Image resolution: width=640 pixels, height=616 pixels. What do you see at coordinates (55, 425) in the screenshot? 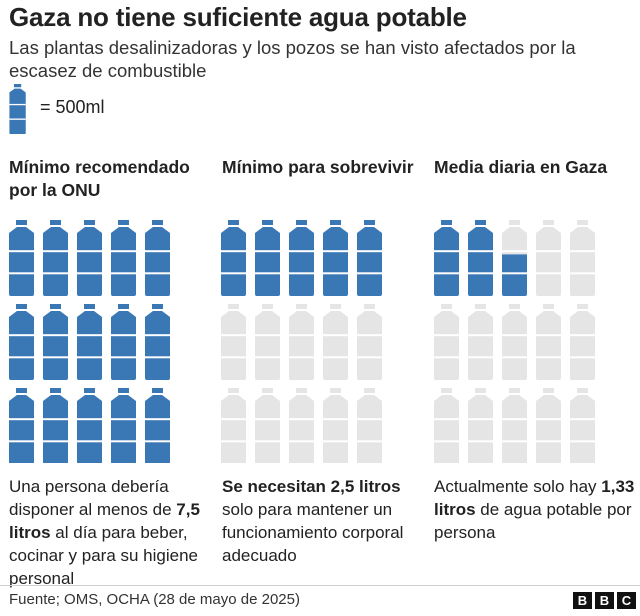
I see `panel-1-bottle-12-water` at bounding box center [55, 425].